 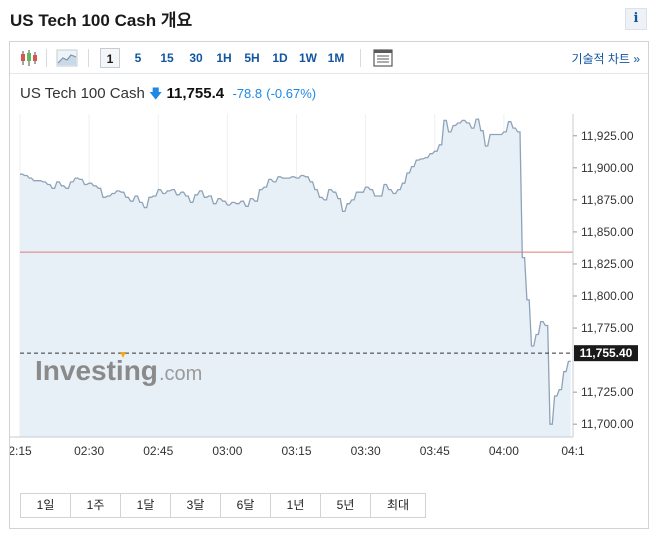 What do you see at coordinates (246, 505) in the screenshot?
I see `range-6m-button: 6달` at bounding box center [246, 505].